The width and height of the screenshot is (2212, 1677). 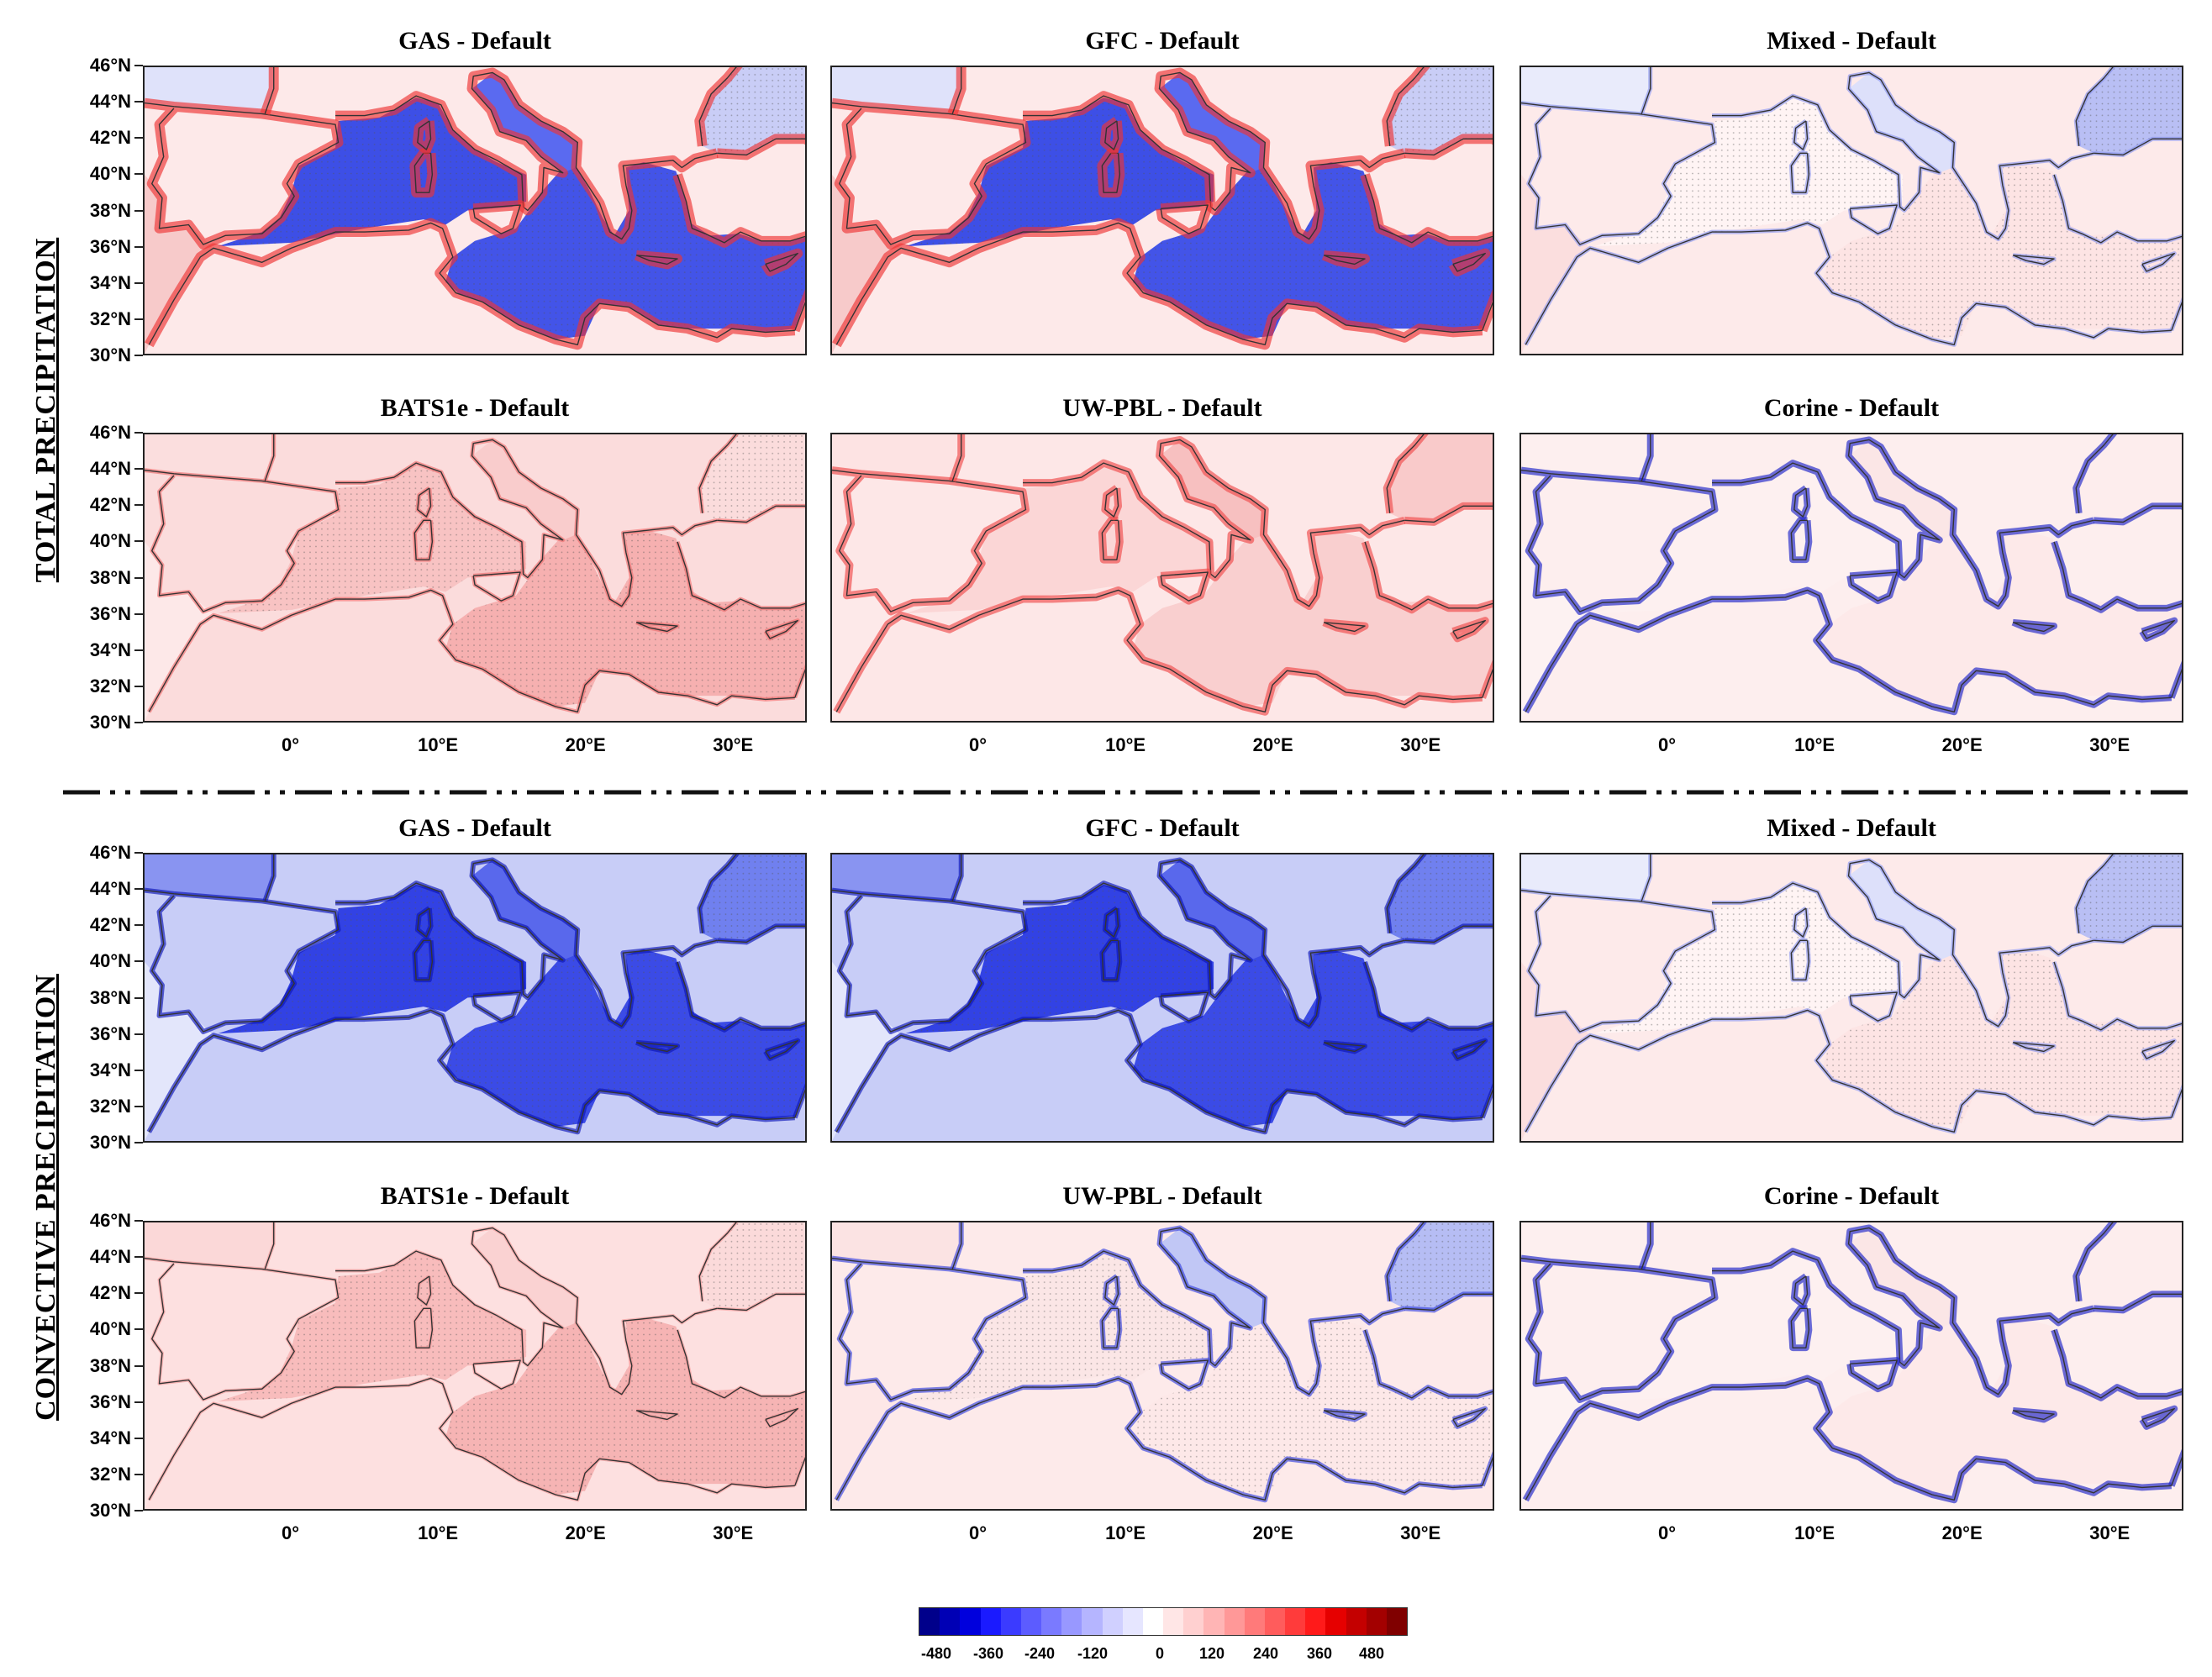 What do you see at coordinates (1125, 1532) in the screenshot?
I see `lon-tick-label: 10°E` at bounding box center [1125, 1532].